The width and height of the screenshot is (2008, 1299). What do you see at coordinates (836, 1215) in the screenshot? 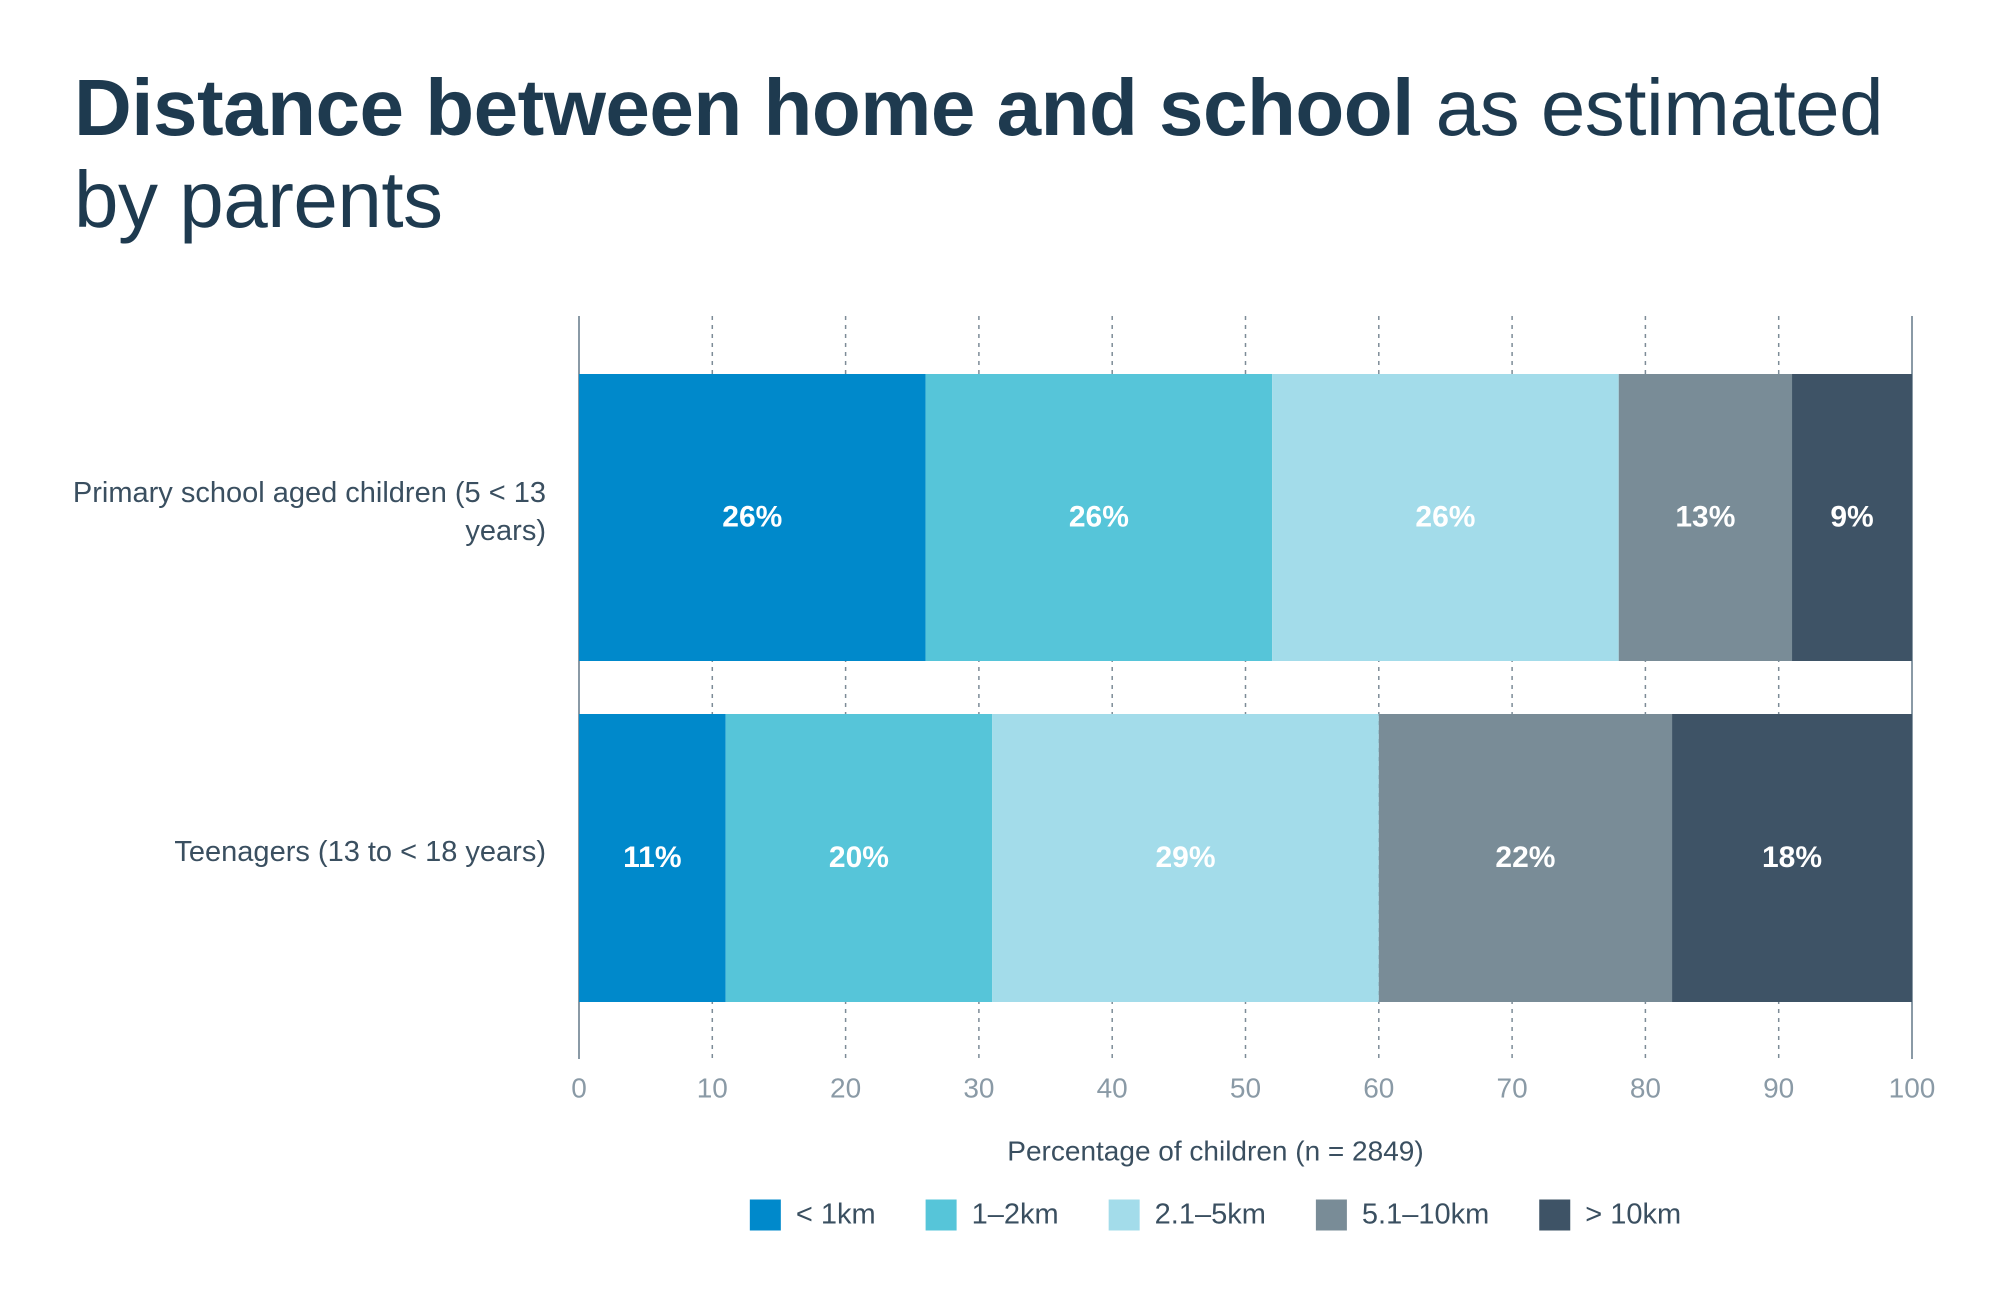
I see `legend-label: < 1km` at bounding box center [836, 1215].